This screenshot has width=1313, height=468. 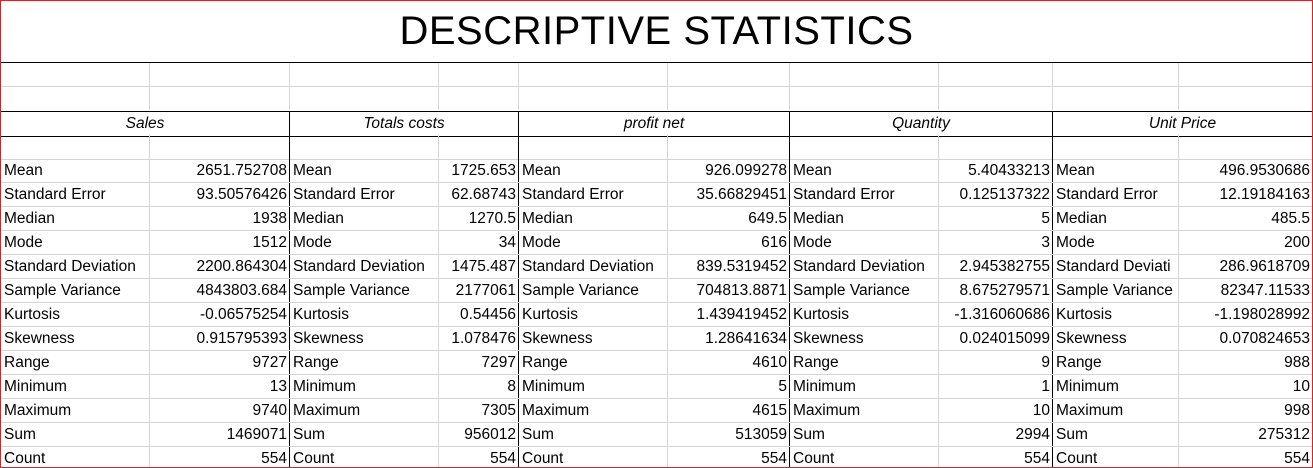 What do you see at coordinates (328, 338) in the screenshot?
I see `totals-costs-stat-label: Skewness` at bounding box center [328, 338].